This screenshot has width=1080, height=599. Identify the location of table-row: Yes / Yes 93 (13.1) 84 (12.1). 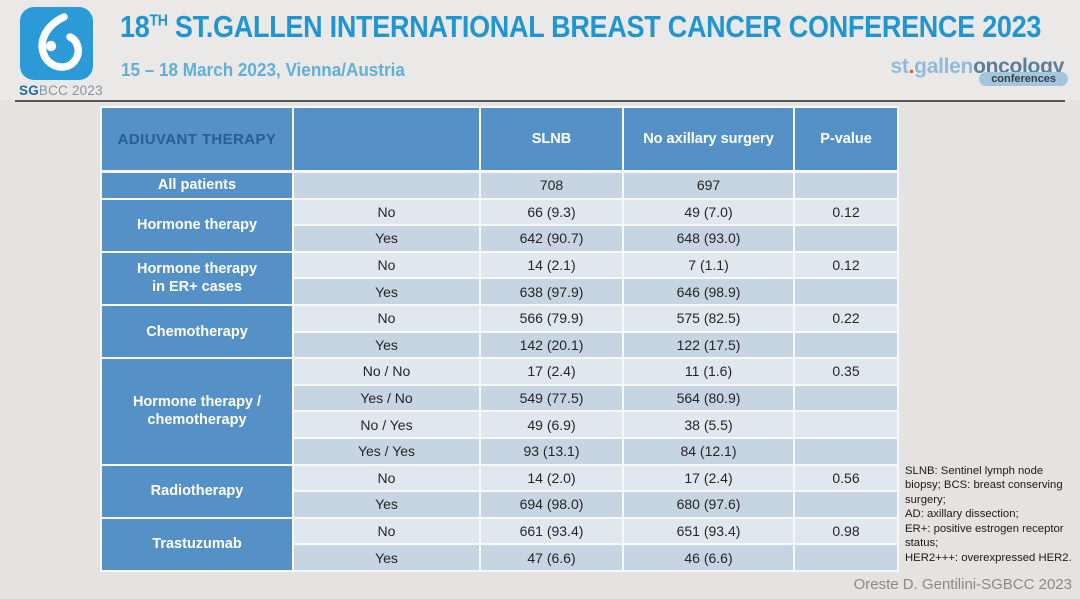
(595, 451).